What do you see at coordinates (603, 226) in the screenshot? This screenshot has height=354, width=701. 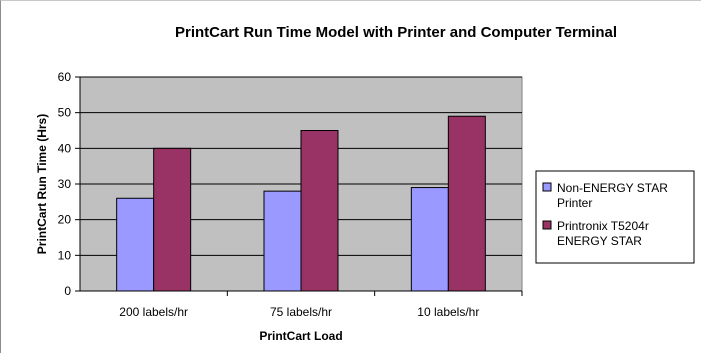 I see `legend-label: Printronix T5204r` at bounding box center [603, 226].